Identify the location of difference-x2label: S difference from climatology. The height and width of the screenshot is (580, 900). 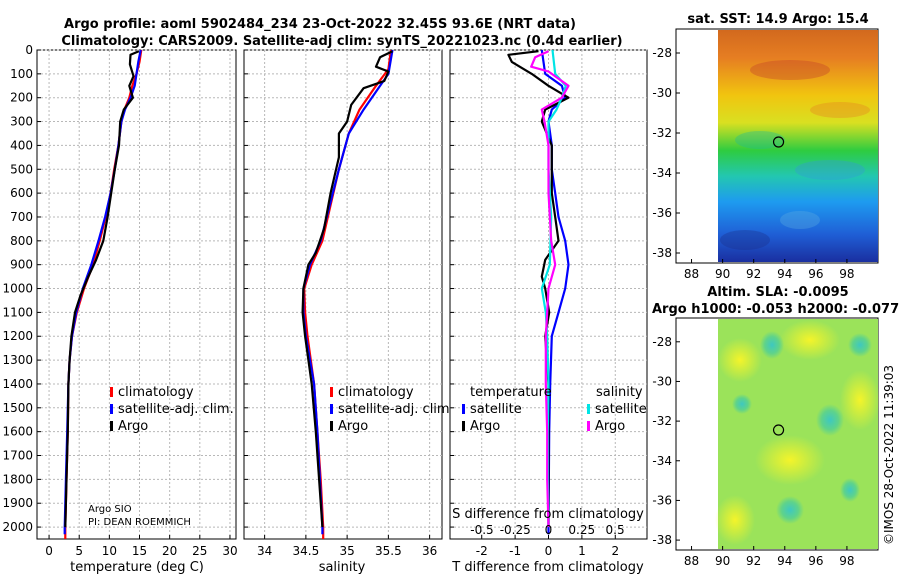
(548, 514).